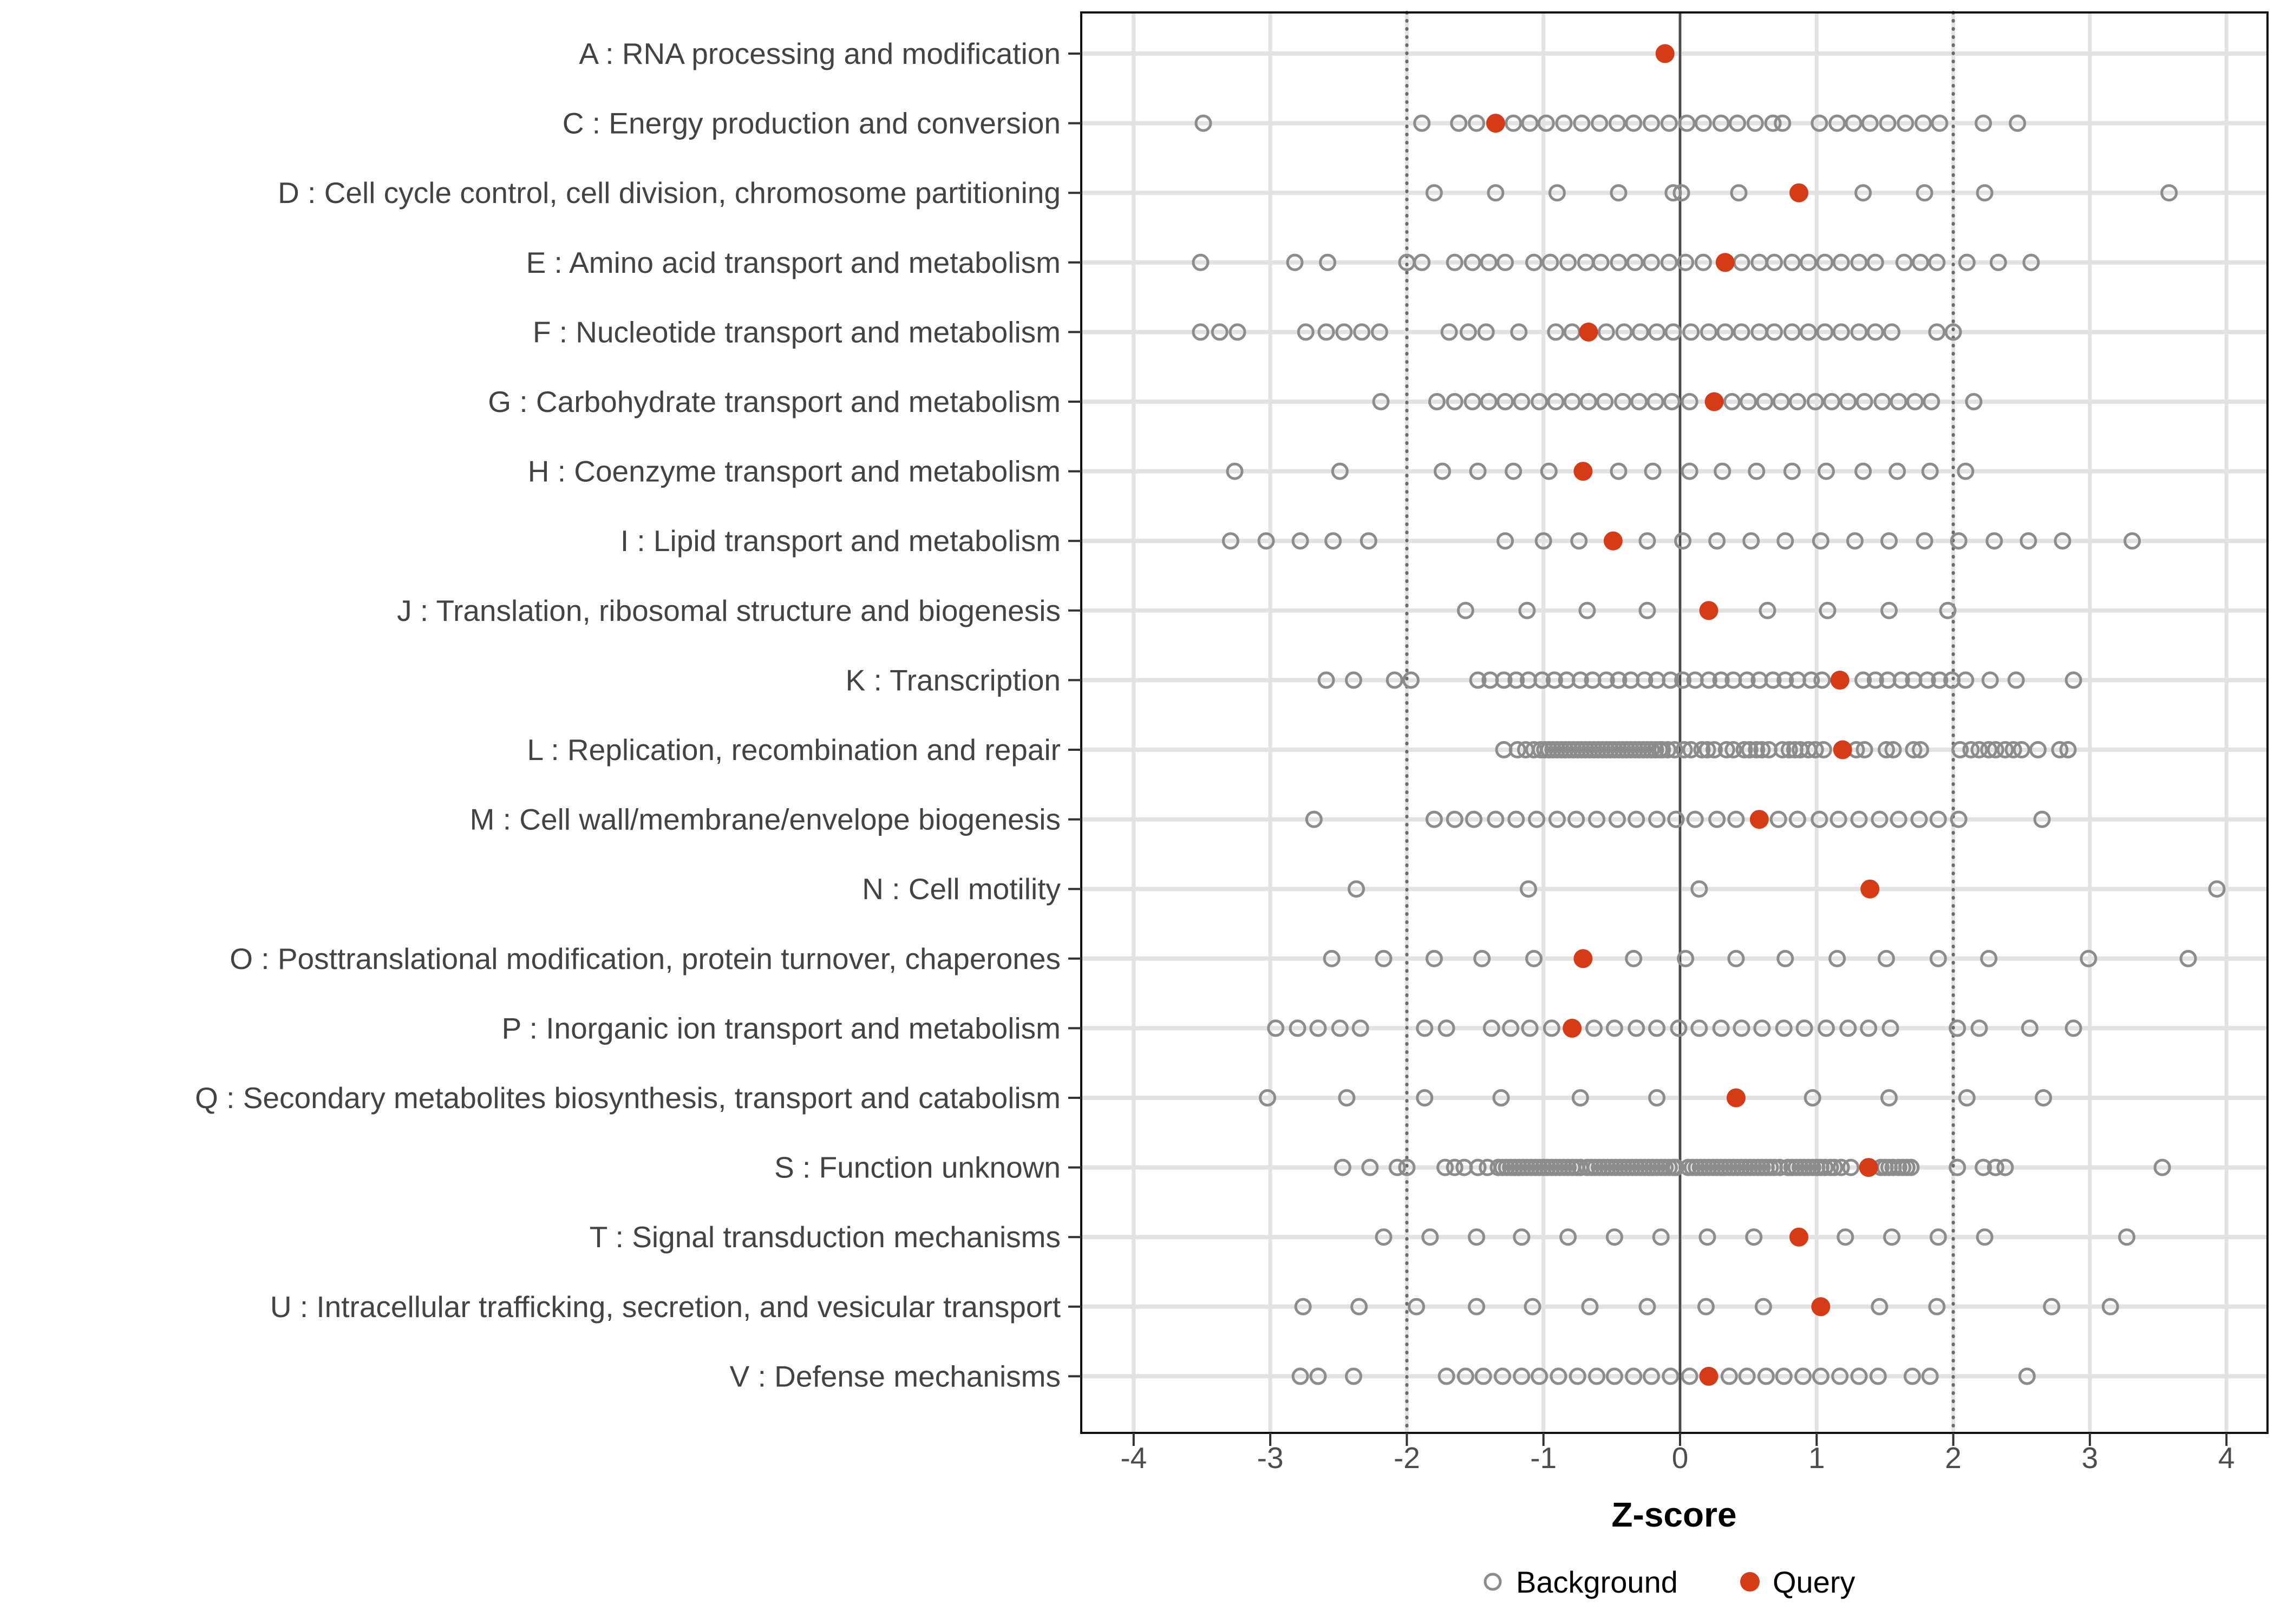  Describe the element at coordinates (1493, 1582) in the screenshot. I see `legend-background-marker-icon` at that location.